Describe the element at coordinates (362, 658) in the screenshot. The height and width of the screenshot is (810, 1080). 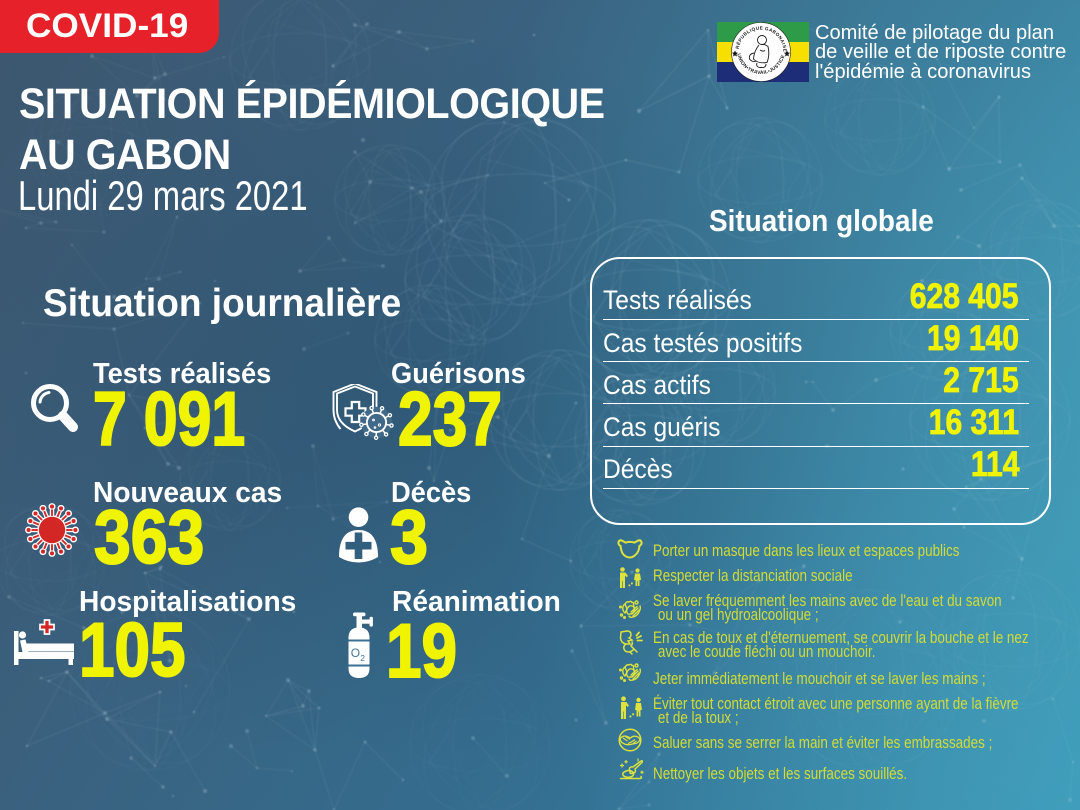
I see `svg-text: 2` at that location.